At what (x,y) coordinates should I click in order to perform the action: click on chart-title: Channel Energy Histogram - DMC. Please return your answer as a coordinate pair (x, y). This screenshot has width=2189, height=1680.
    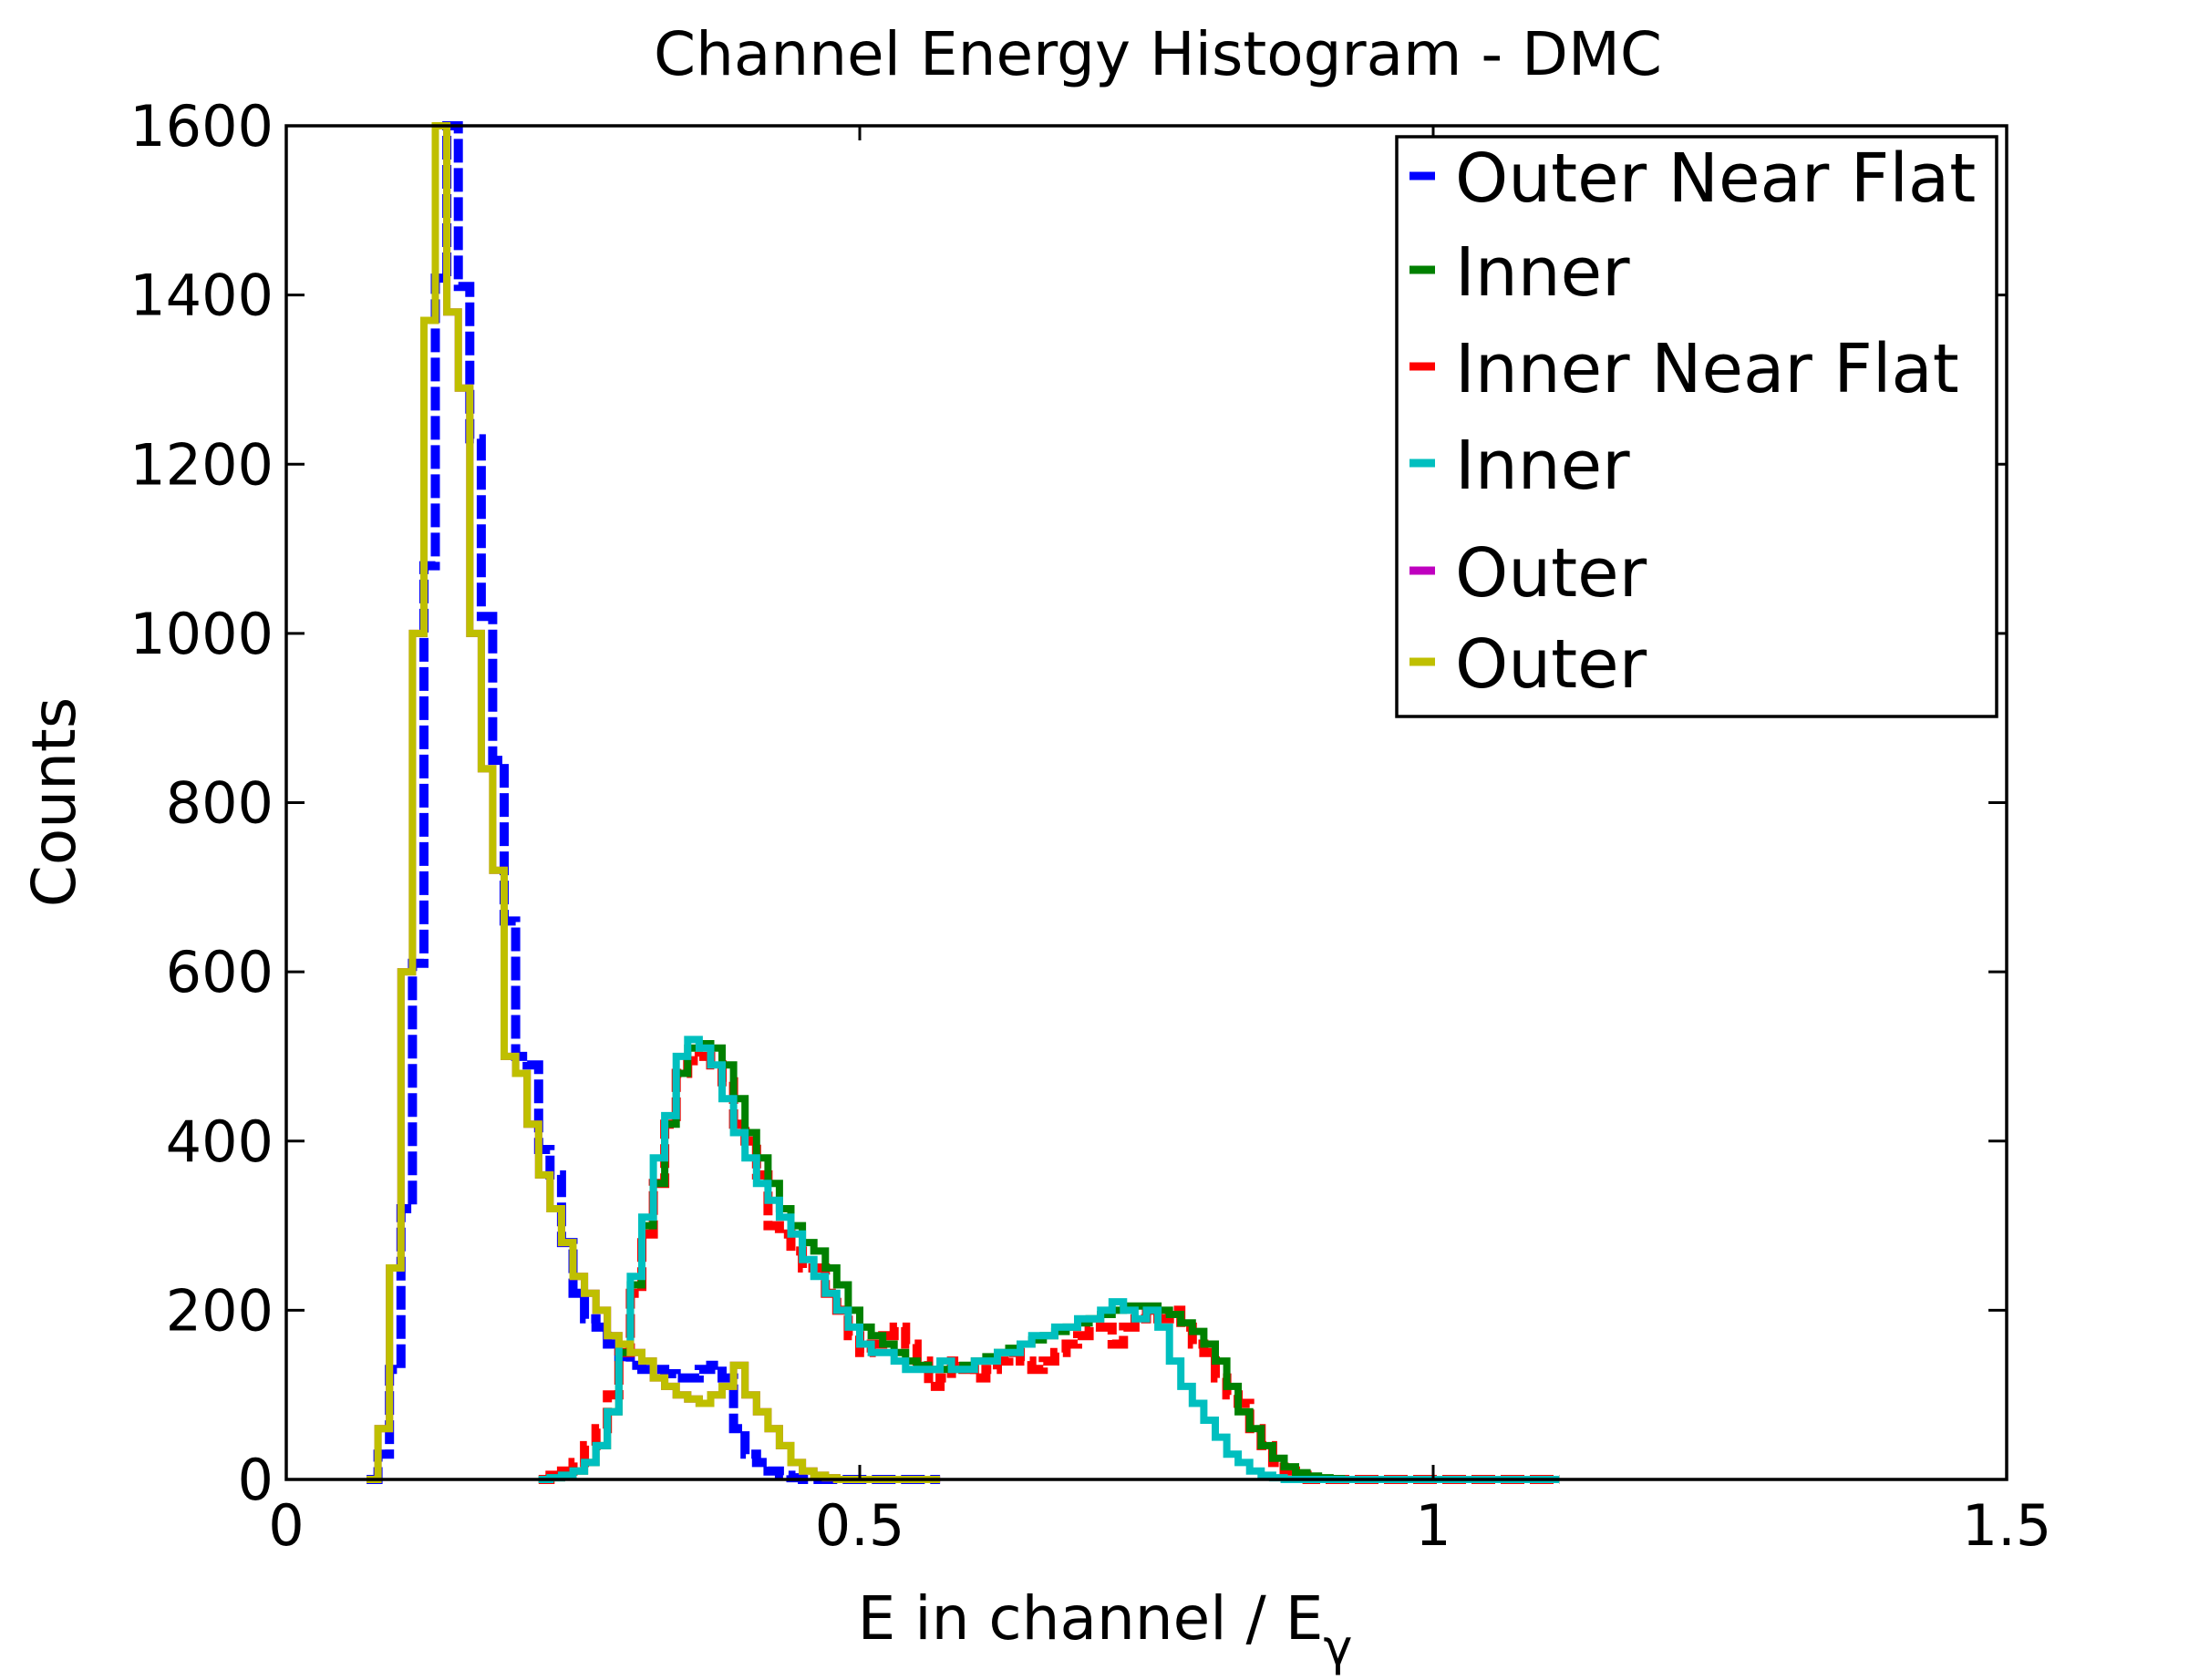
    Looking at the image, I should click on (1158, 54).